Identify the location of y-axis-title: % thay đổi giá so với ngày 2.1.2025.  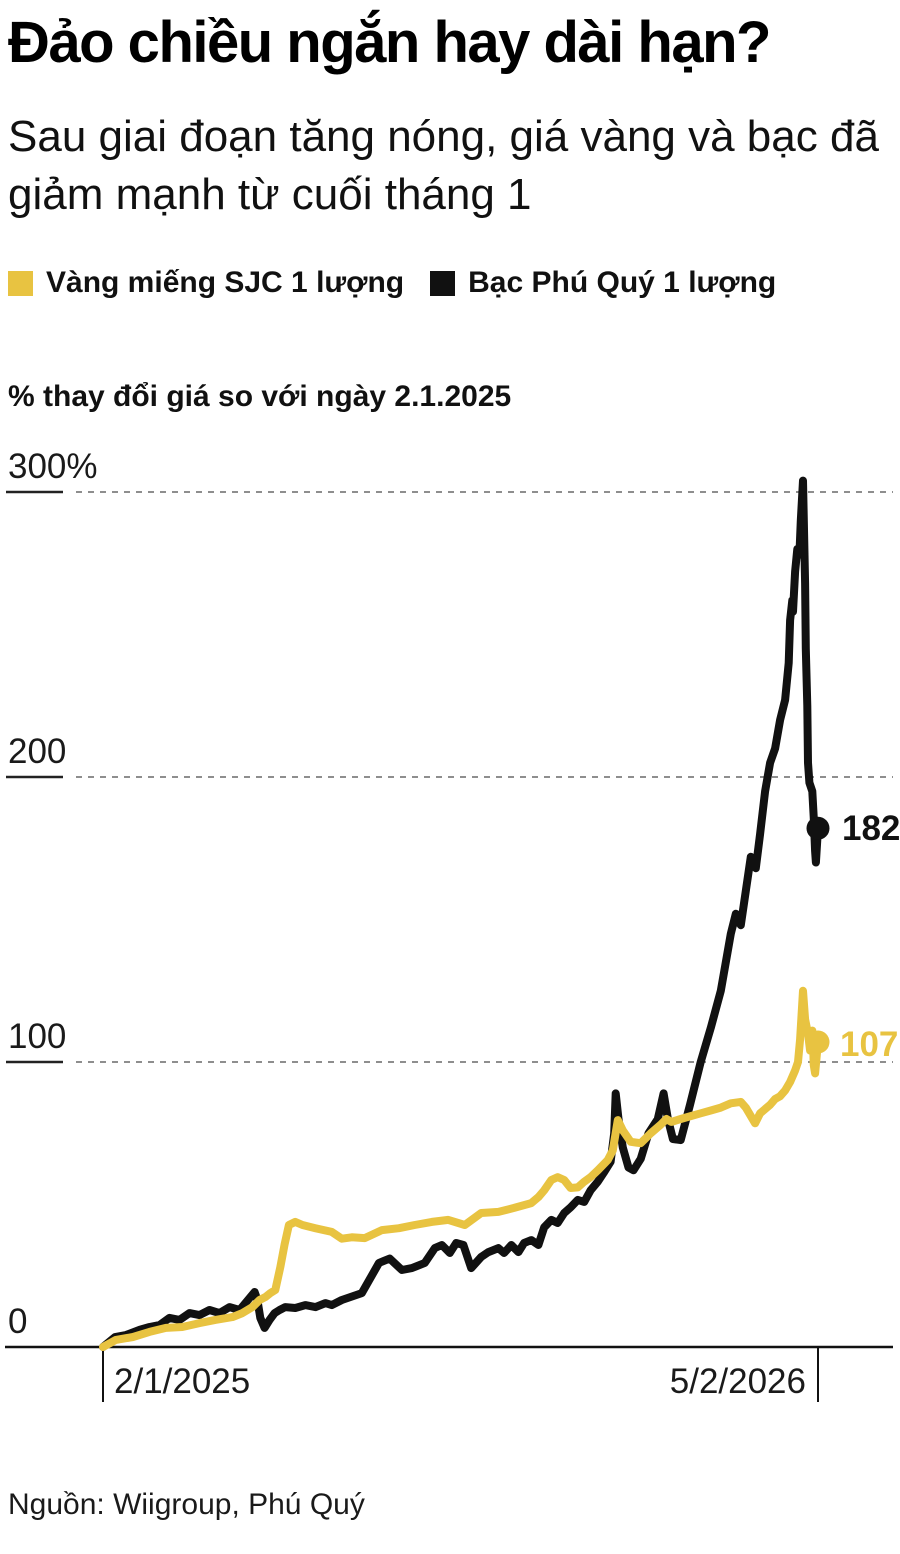
(260, 396).